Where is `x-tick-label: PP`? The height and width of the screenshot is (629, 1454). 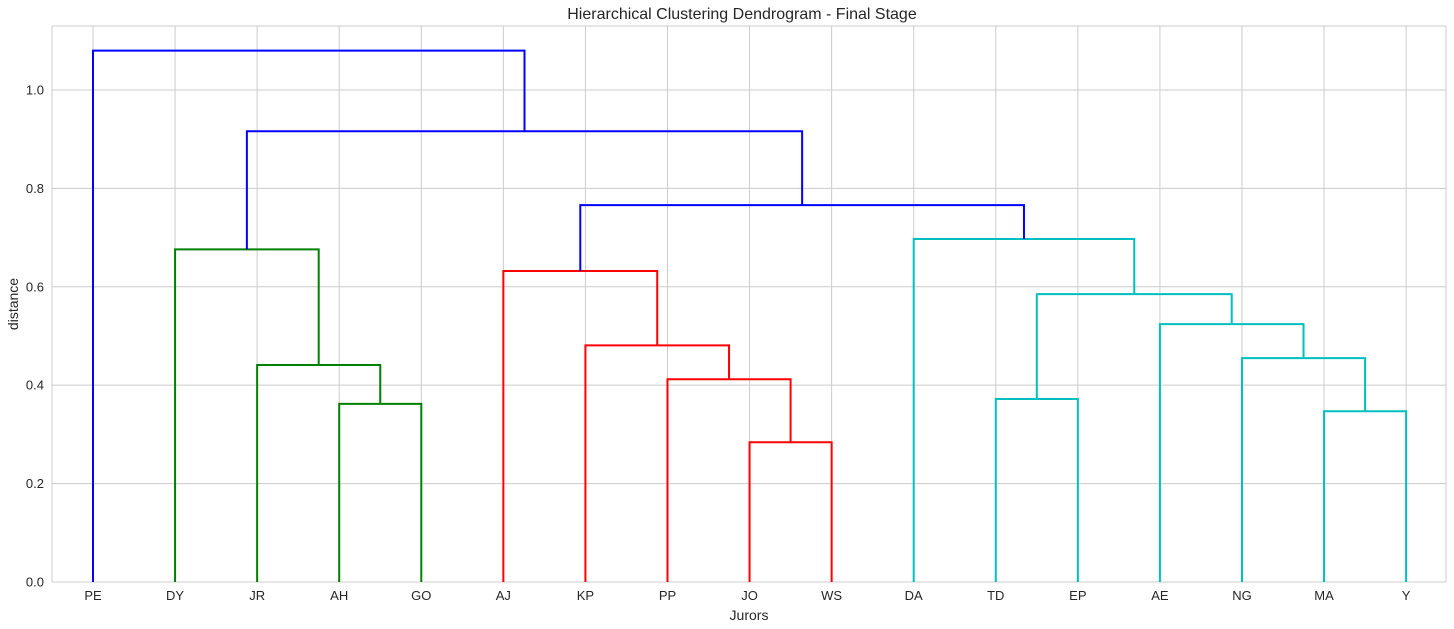 x-tick-label: PP is located at coordinates (667, 595).